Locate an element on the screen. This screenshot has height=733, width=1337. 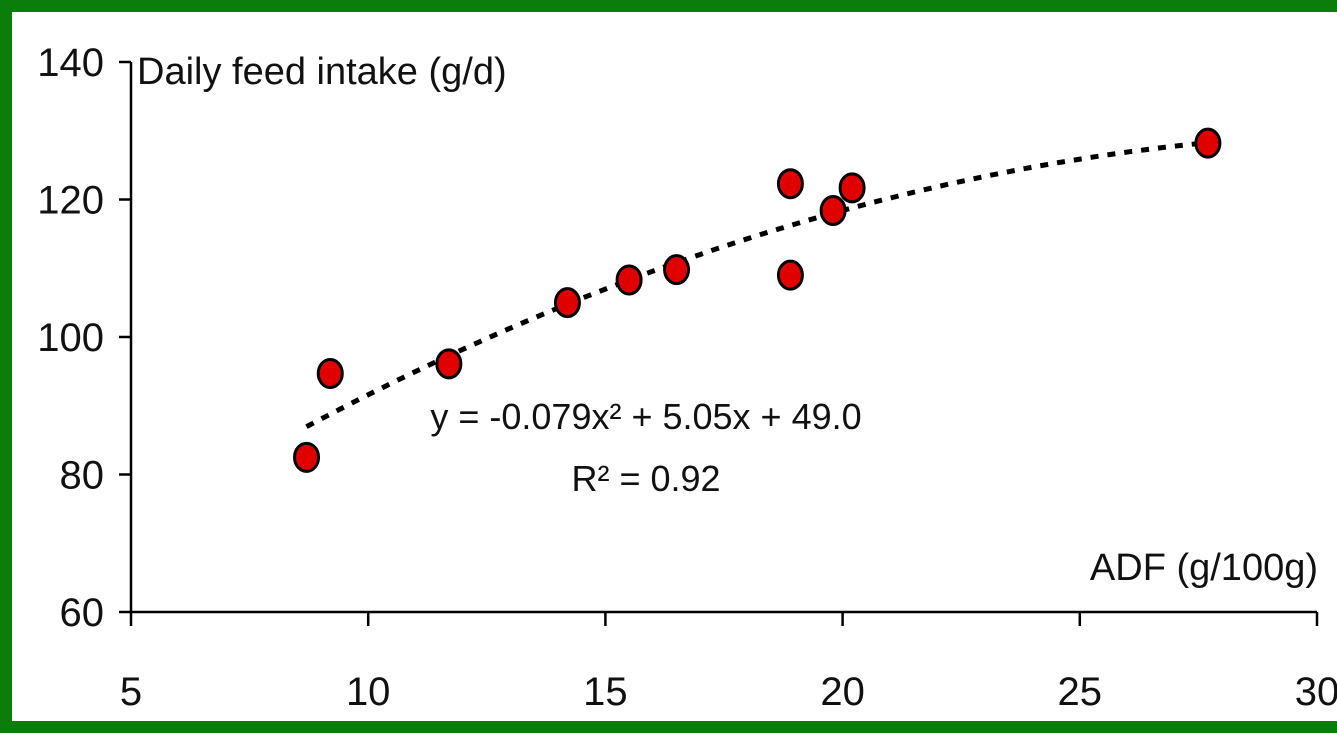
x-tick-label: 5 is located at coordinates (131, 692).